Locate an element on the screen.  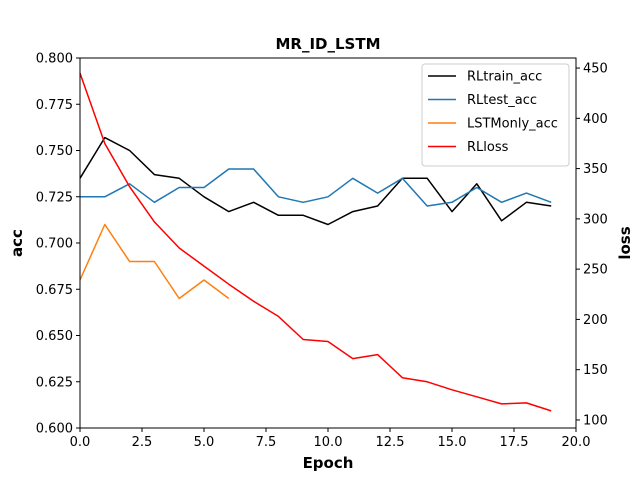
y-right-tick-label: 200 is located at coordinates (595, 320).